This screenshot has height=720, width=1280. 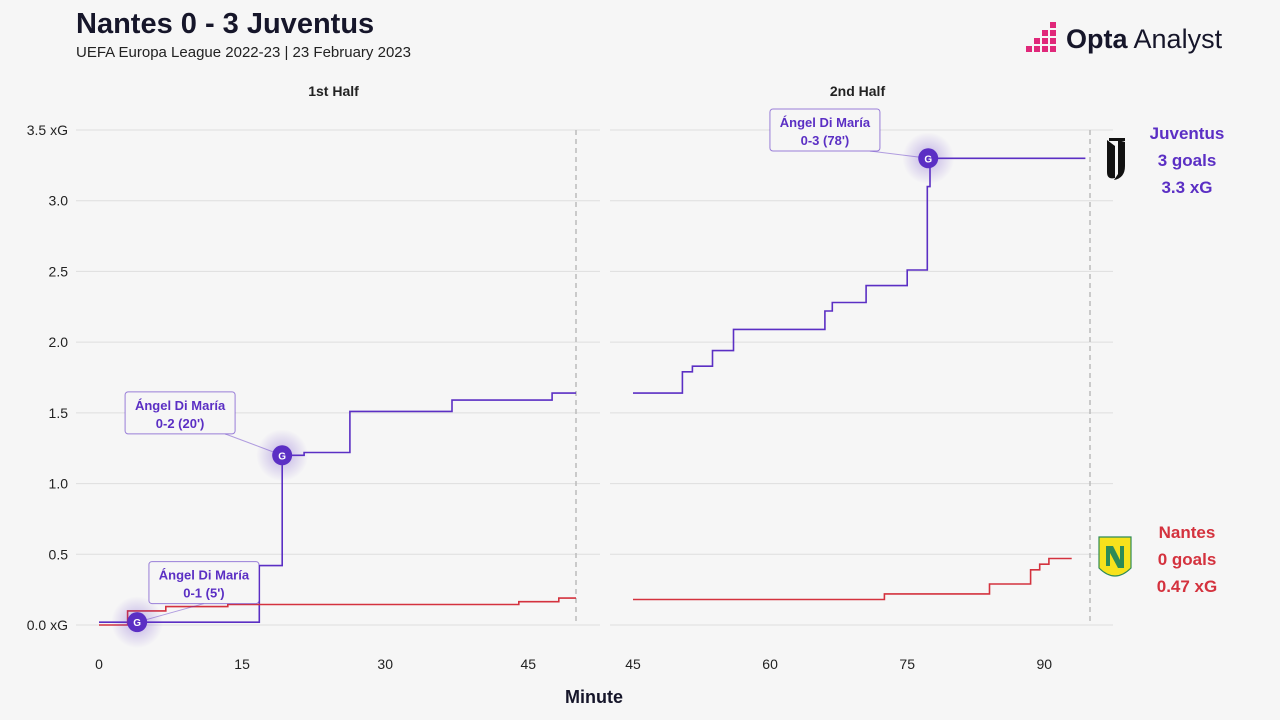 What do you see at coordinates (203, 593) in the screenshot?
I see `goal-score: 0-1 (5')` at bounding box center [203, 593].